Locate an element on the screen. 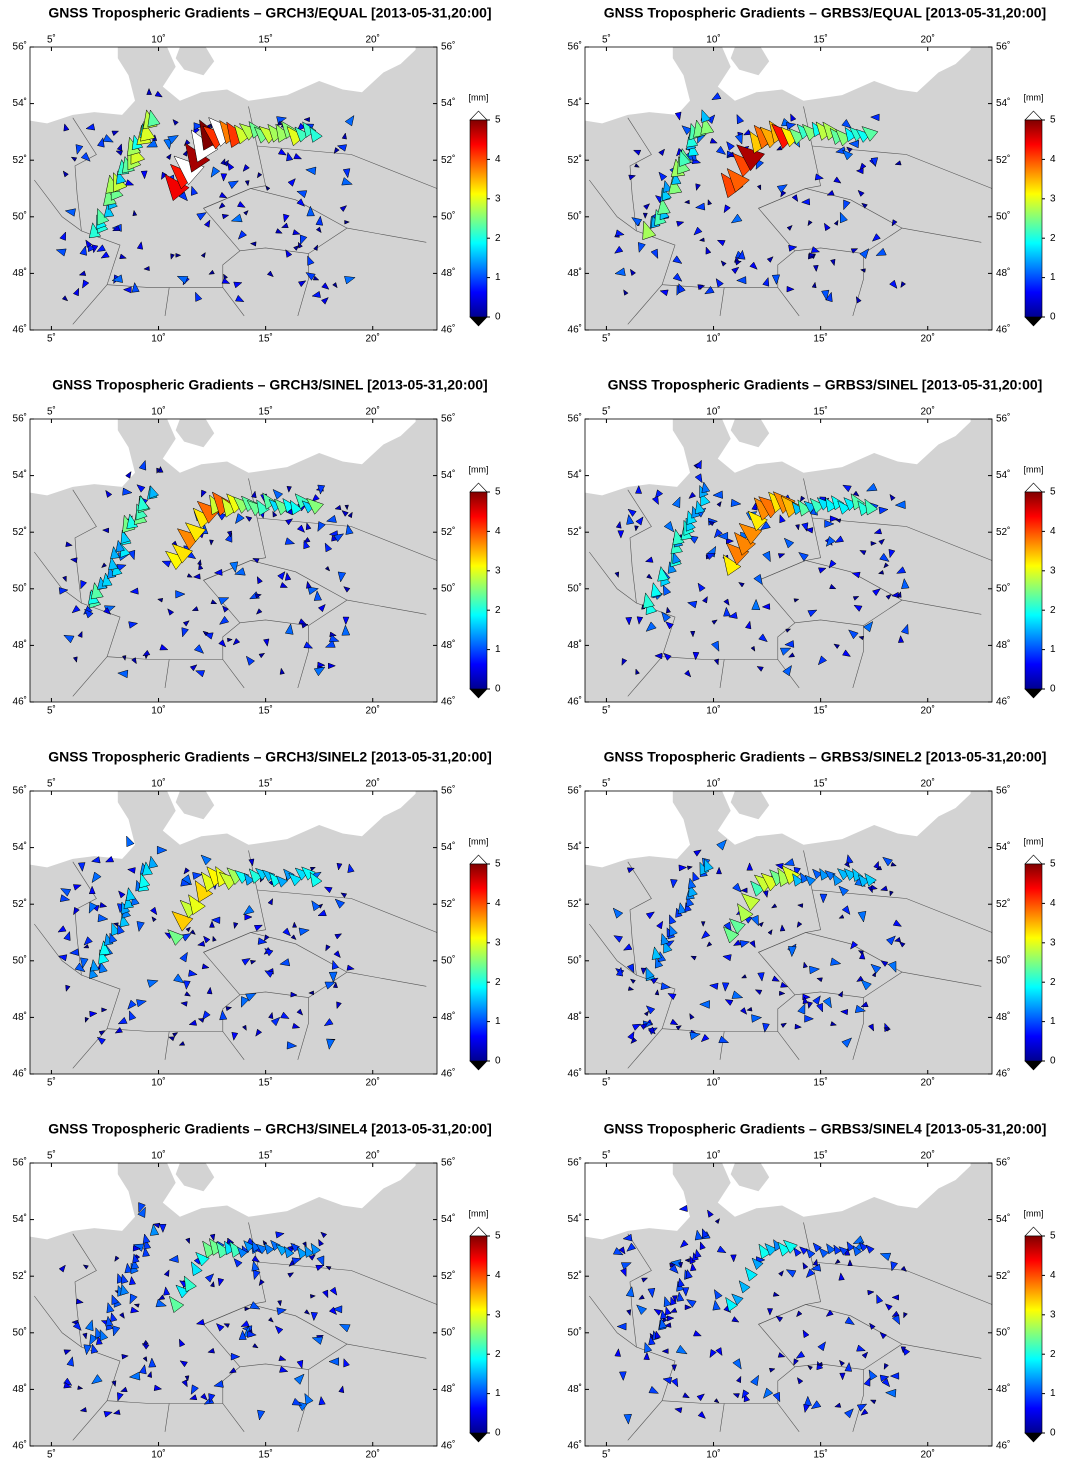  sea is located at coordinates (82, 457).